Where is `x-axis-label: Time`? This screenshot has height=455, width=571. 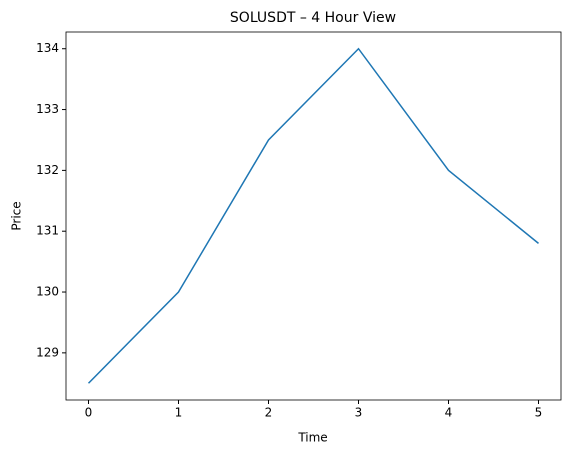
x-axis-label: Time is located at coordinates (312, 438).